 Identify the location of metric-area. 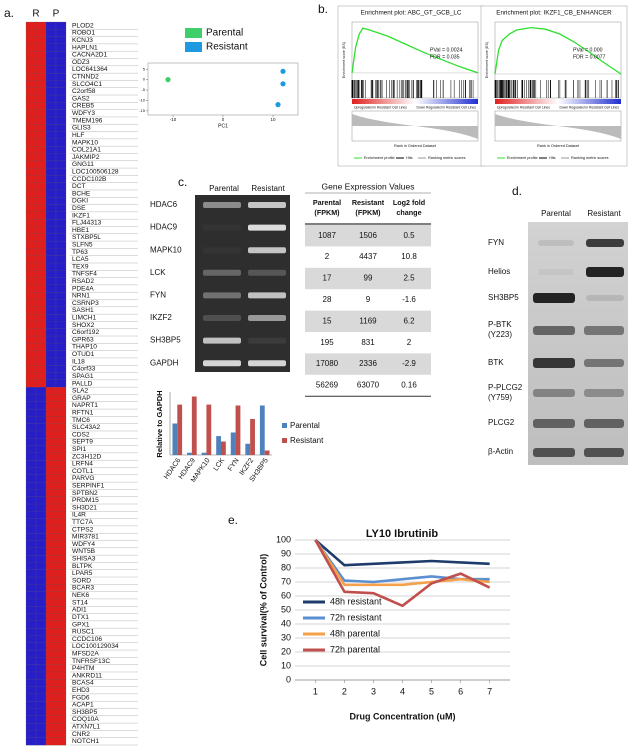
(415, 126).